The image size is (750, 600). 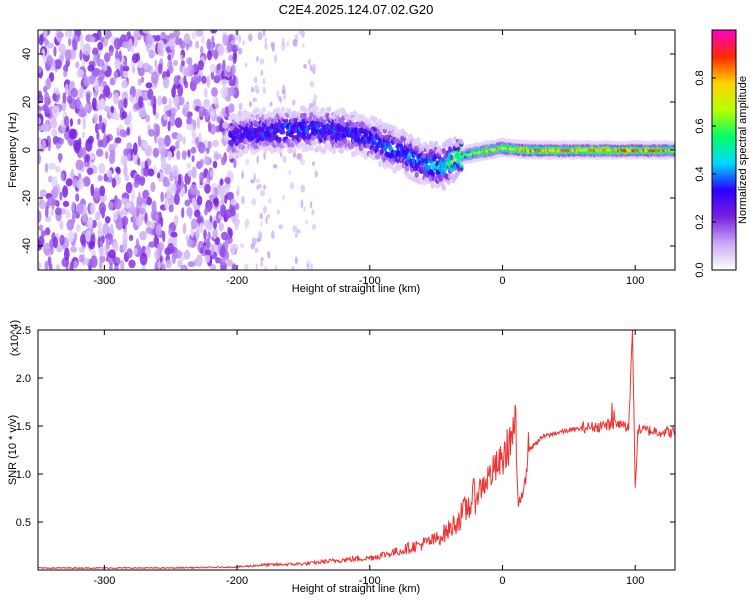 What do you see at coordinates (700, 173) in the screenshot?
I see `colorbar-tick-label: 0.4` at bounding box center [700, 173].